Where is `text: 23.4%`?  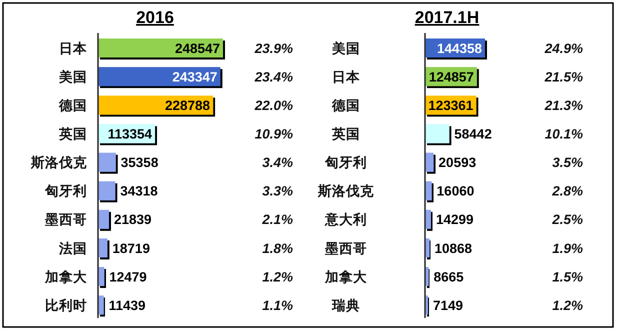 text: 23.4% is located at coordinates (273, 76).